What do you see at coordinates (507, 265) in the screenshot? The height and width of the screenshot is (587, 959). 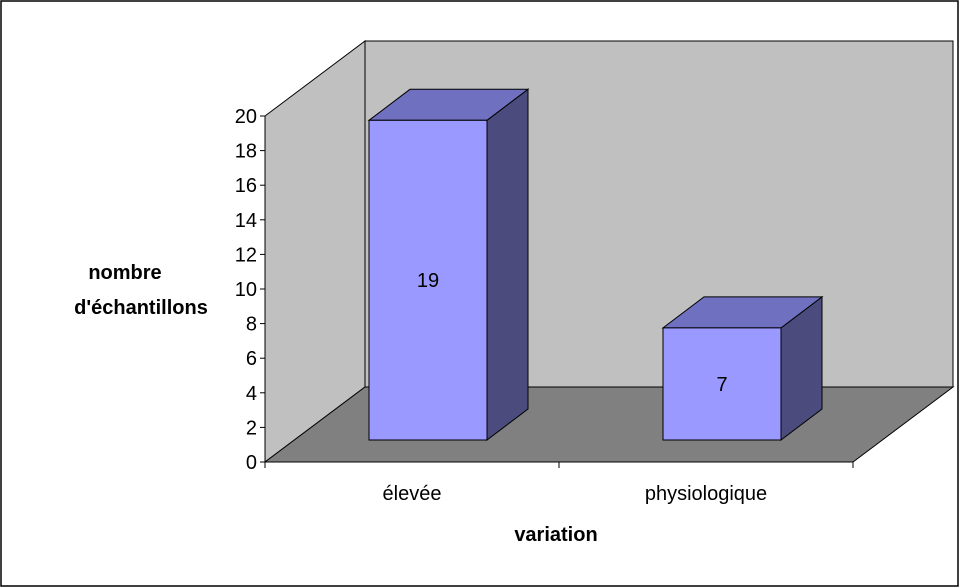 I see `bar-side` at bounding box center [507, 265].